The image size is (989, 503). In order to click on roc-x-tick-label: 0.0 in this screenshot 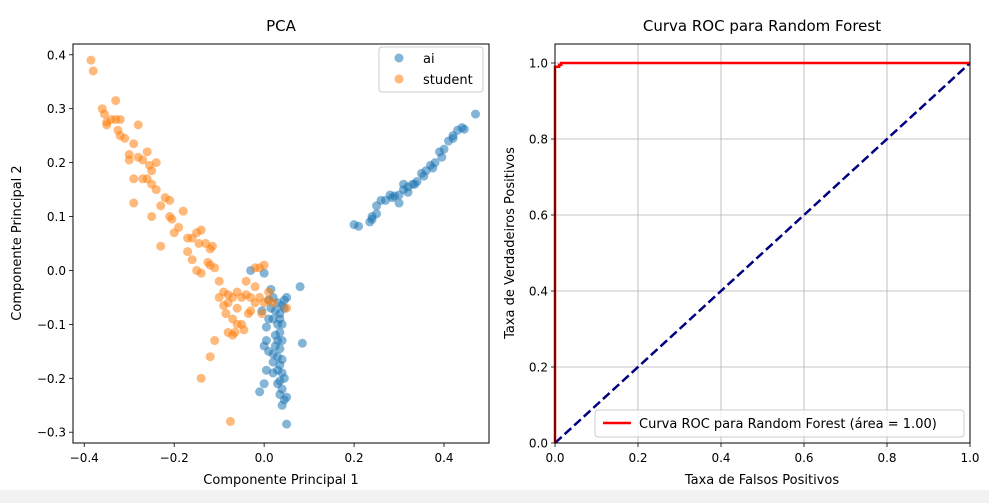, I will do `click(554, 458)`.